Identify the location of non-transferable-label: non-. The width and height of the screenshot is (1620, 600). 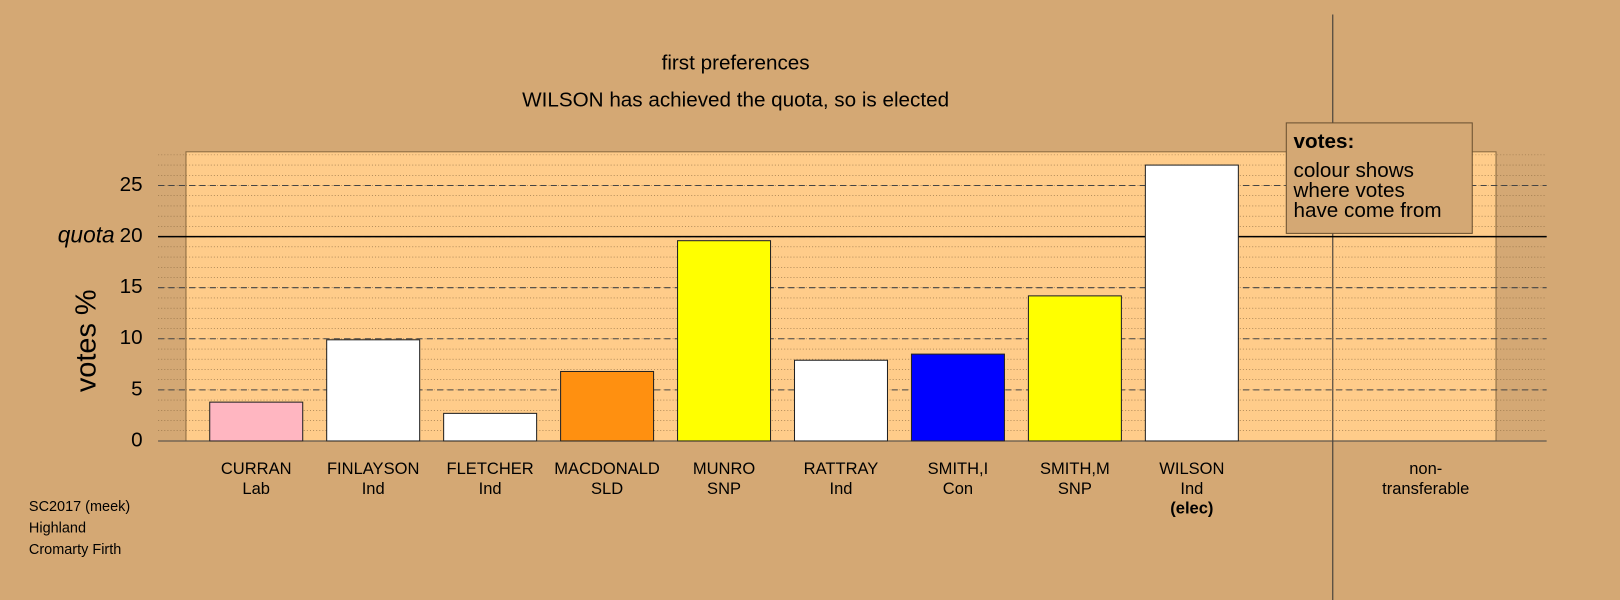
(1425, 468).